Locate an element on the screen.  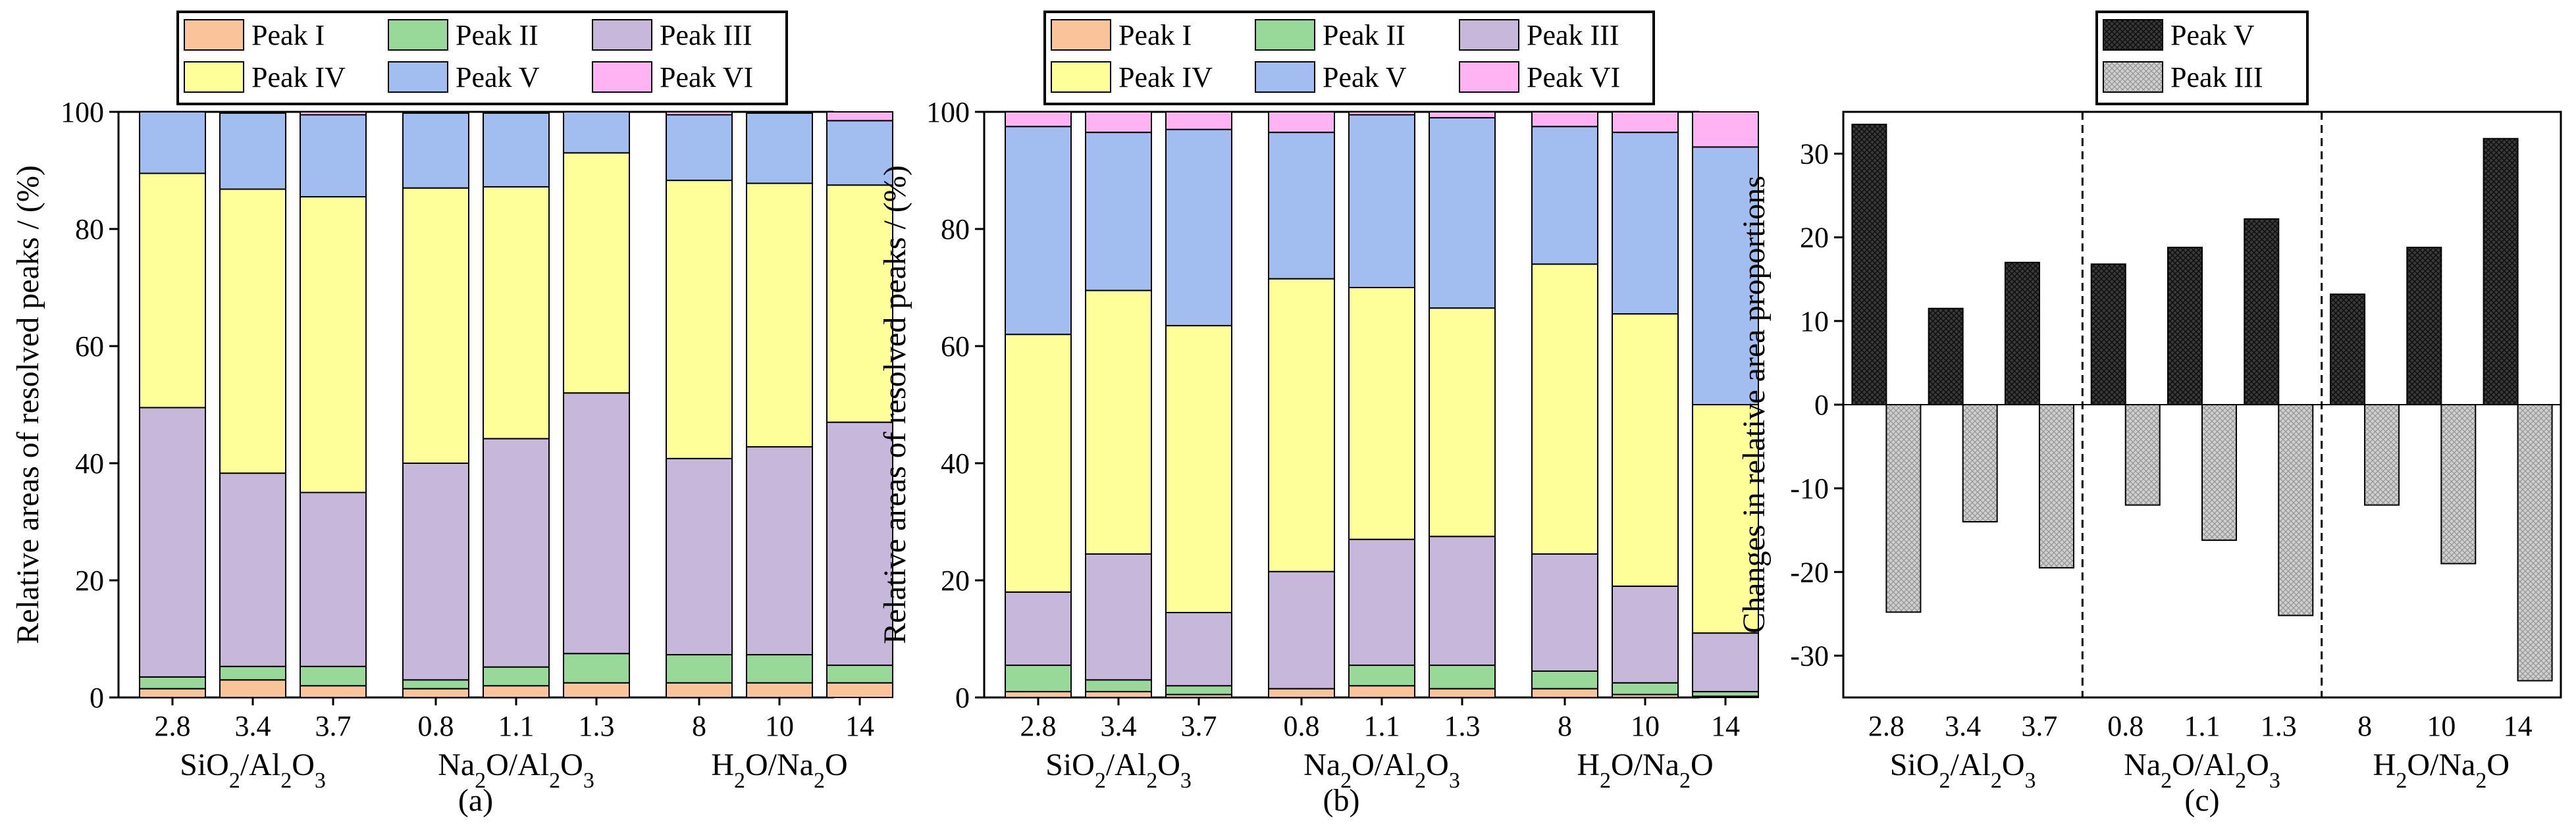
legend-frame is located at coordinates (1349, 58).